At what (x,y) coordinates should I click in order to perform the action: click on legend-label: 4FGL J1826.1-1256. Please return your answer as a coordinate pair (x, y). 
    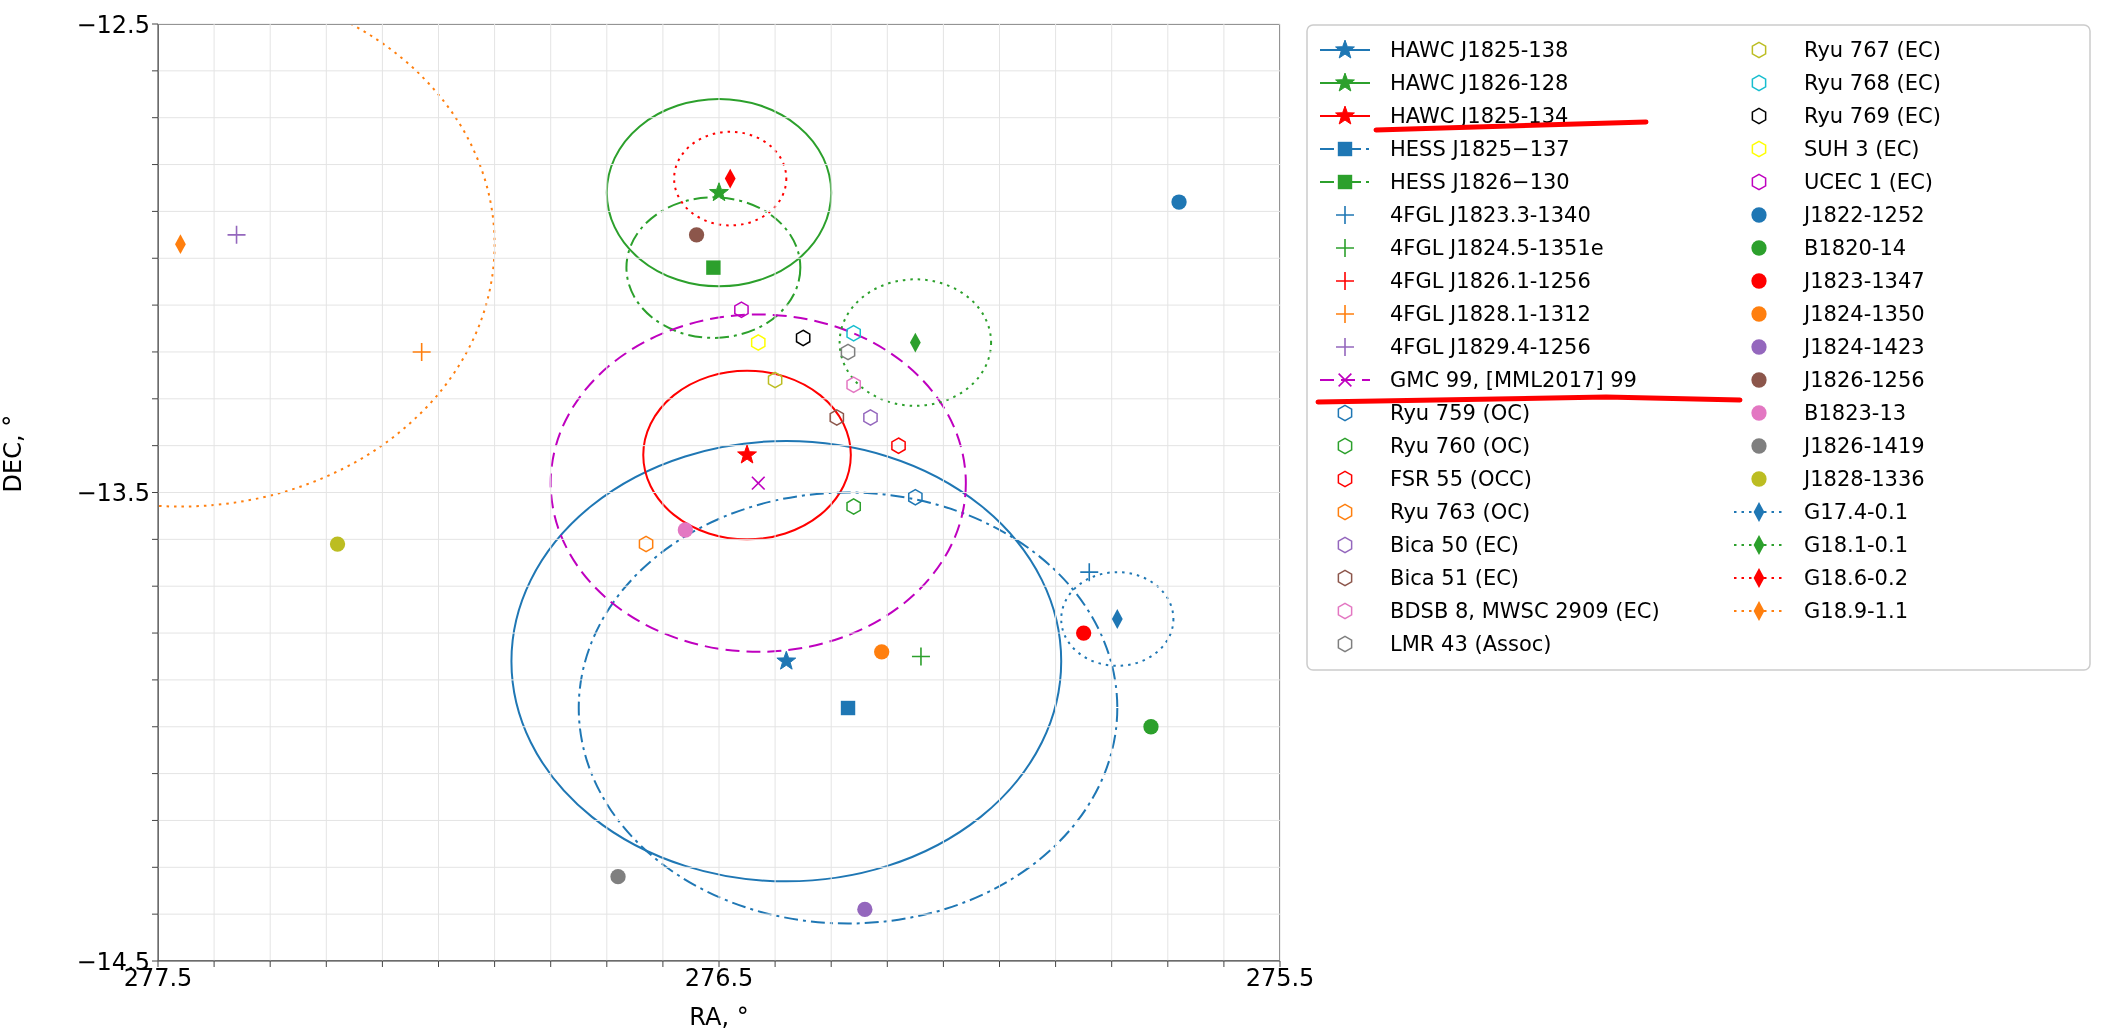
    Looking at the image, I should click on (1490, 281).